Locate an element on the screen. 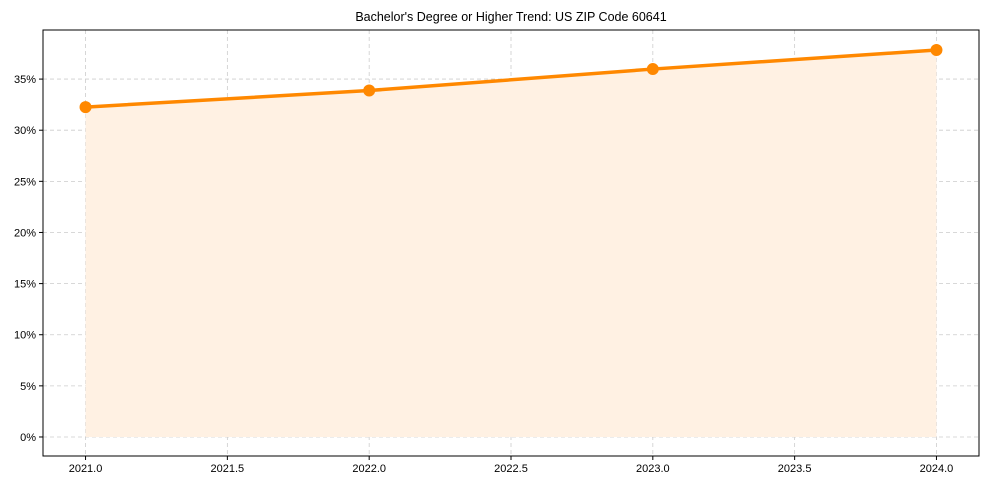 Image resolution: width=989 pixels, height=490 pixels. x-tick-label: 2021.0 is located at coordinates (86, 469).